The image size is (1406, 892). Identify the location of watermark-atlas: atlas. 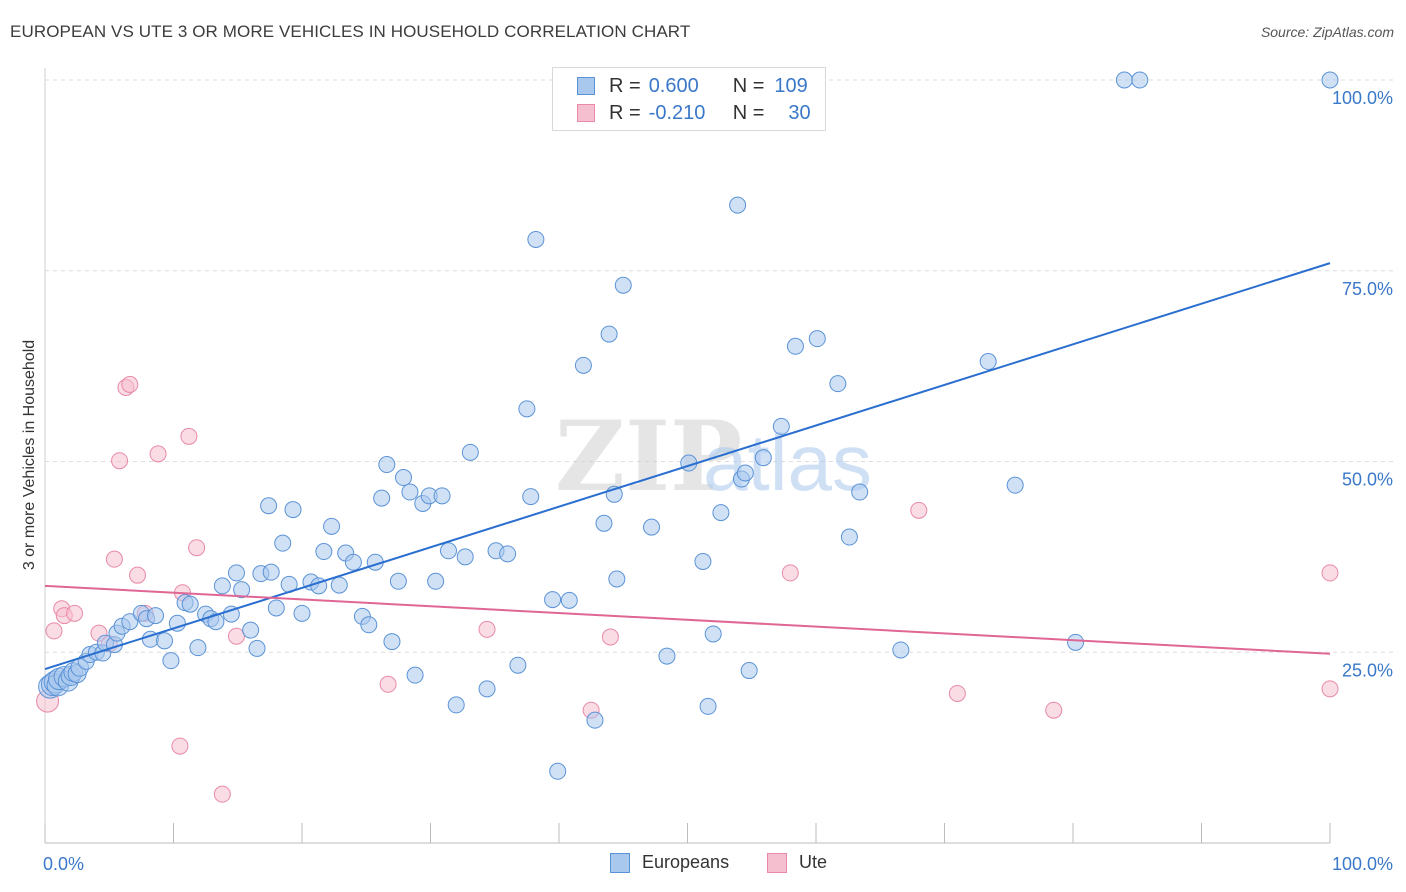
(787, 462).